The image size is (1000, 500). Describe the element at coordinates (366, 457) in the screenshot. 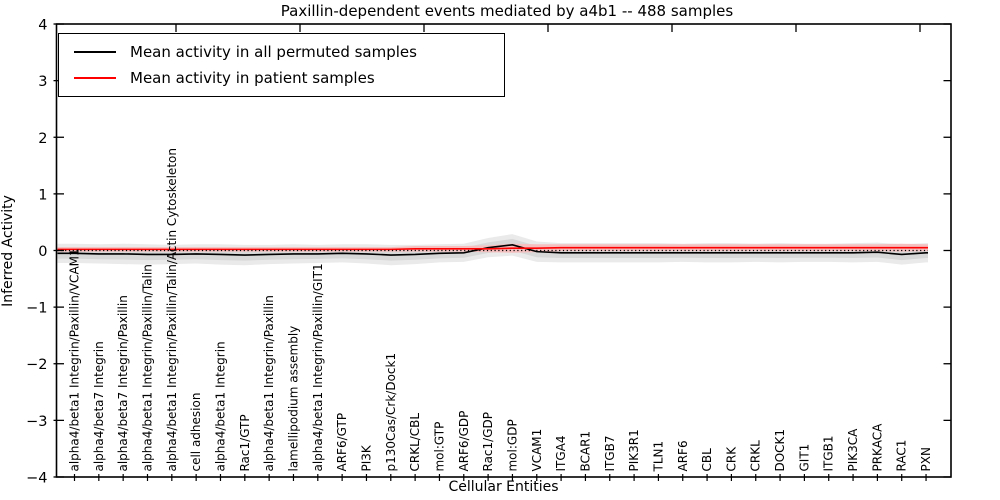

I see `x-tick-label: PI3K` at that location.